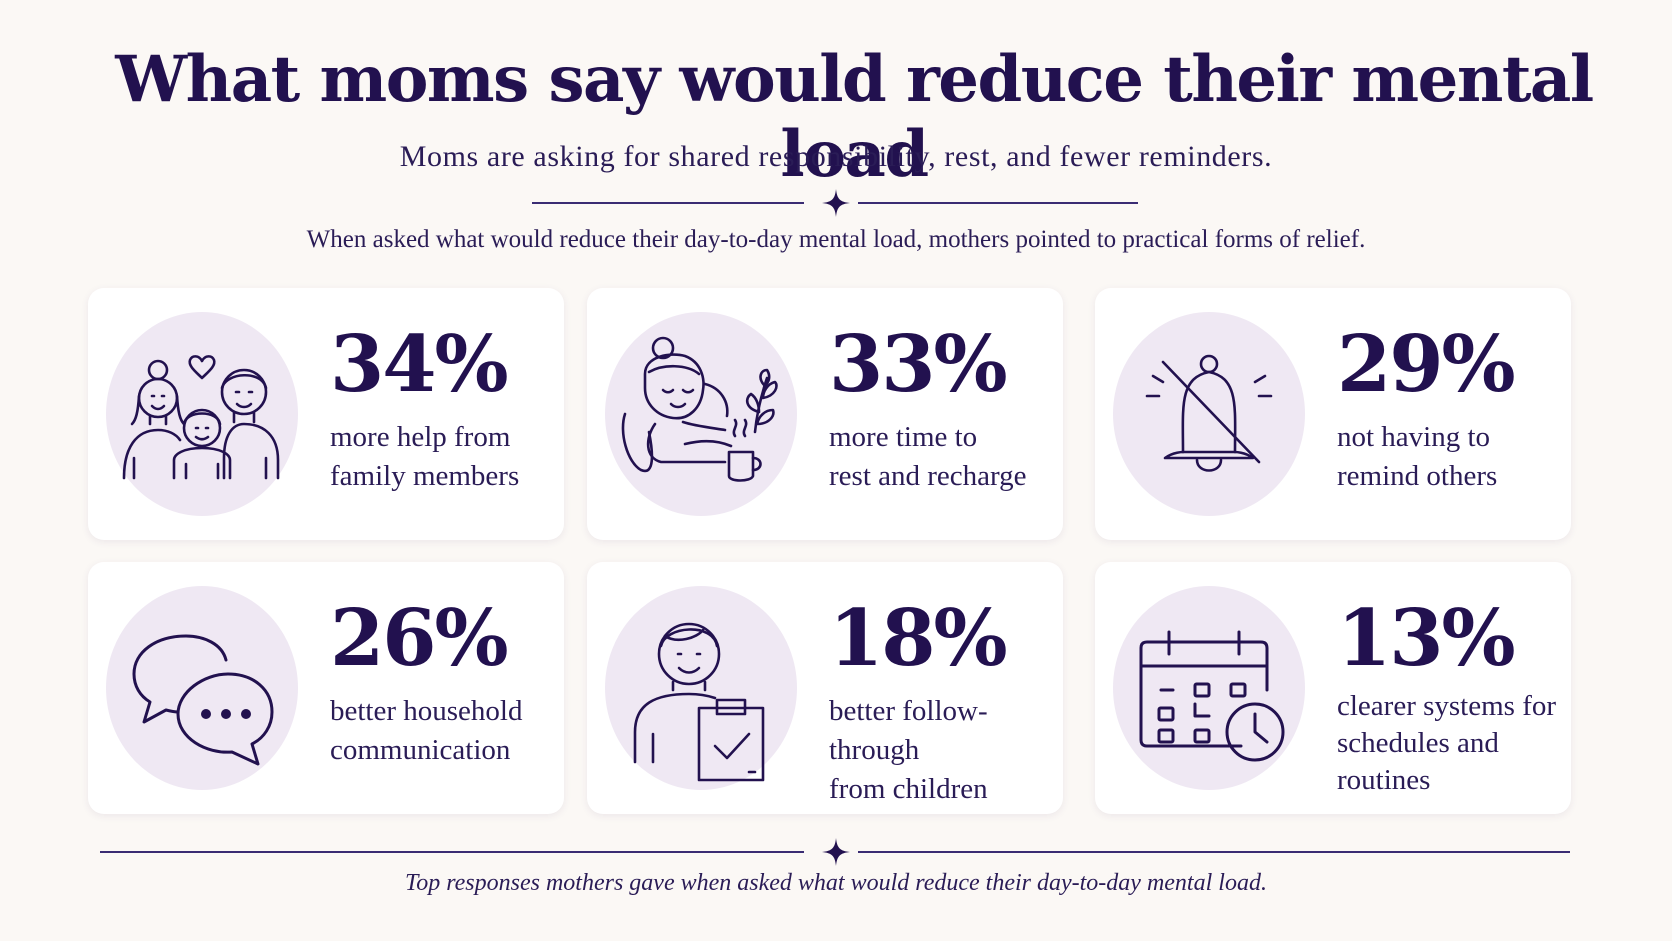 Image resolution: width=1672 pixels, height=941 pixels. What do you see at coordinates (928, 456) in the screenshot?
I see `stat-label: more time to rest and recharge` at bounding box center [928, 456].